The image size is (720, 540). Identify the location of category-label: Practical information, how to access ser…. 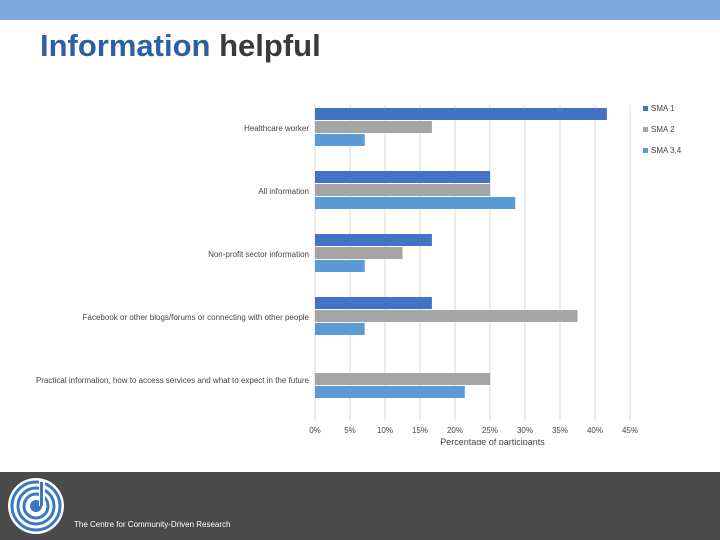
(173, 380).